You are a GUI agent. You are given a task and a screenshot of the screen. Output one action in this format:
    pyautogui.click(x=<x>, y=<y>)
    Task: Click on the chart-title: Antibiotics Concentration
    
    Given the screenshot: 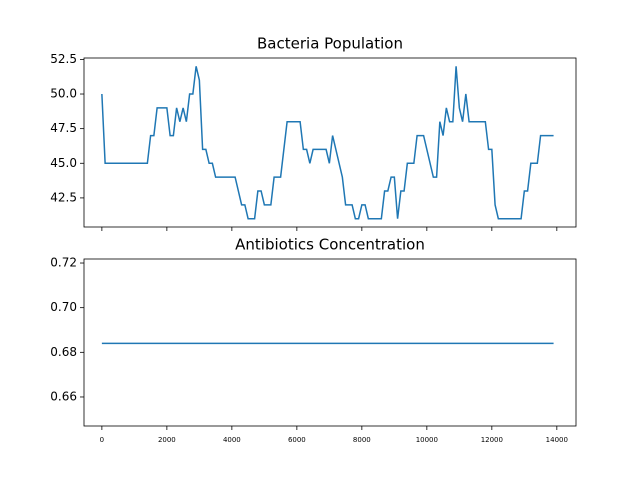 What is the action you would take?
    pyautogui.click(x=330, y=245)
    